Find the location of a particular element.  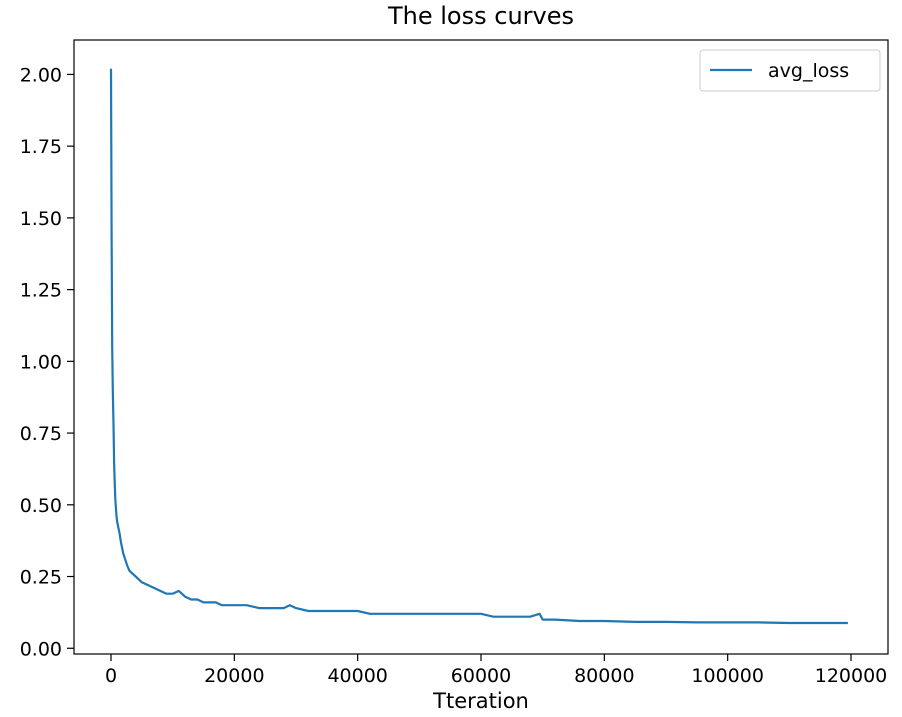

x-tick-label: 20000 is located at coordinates (234, 676).